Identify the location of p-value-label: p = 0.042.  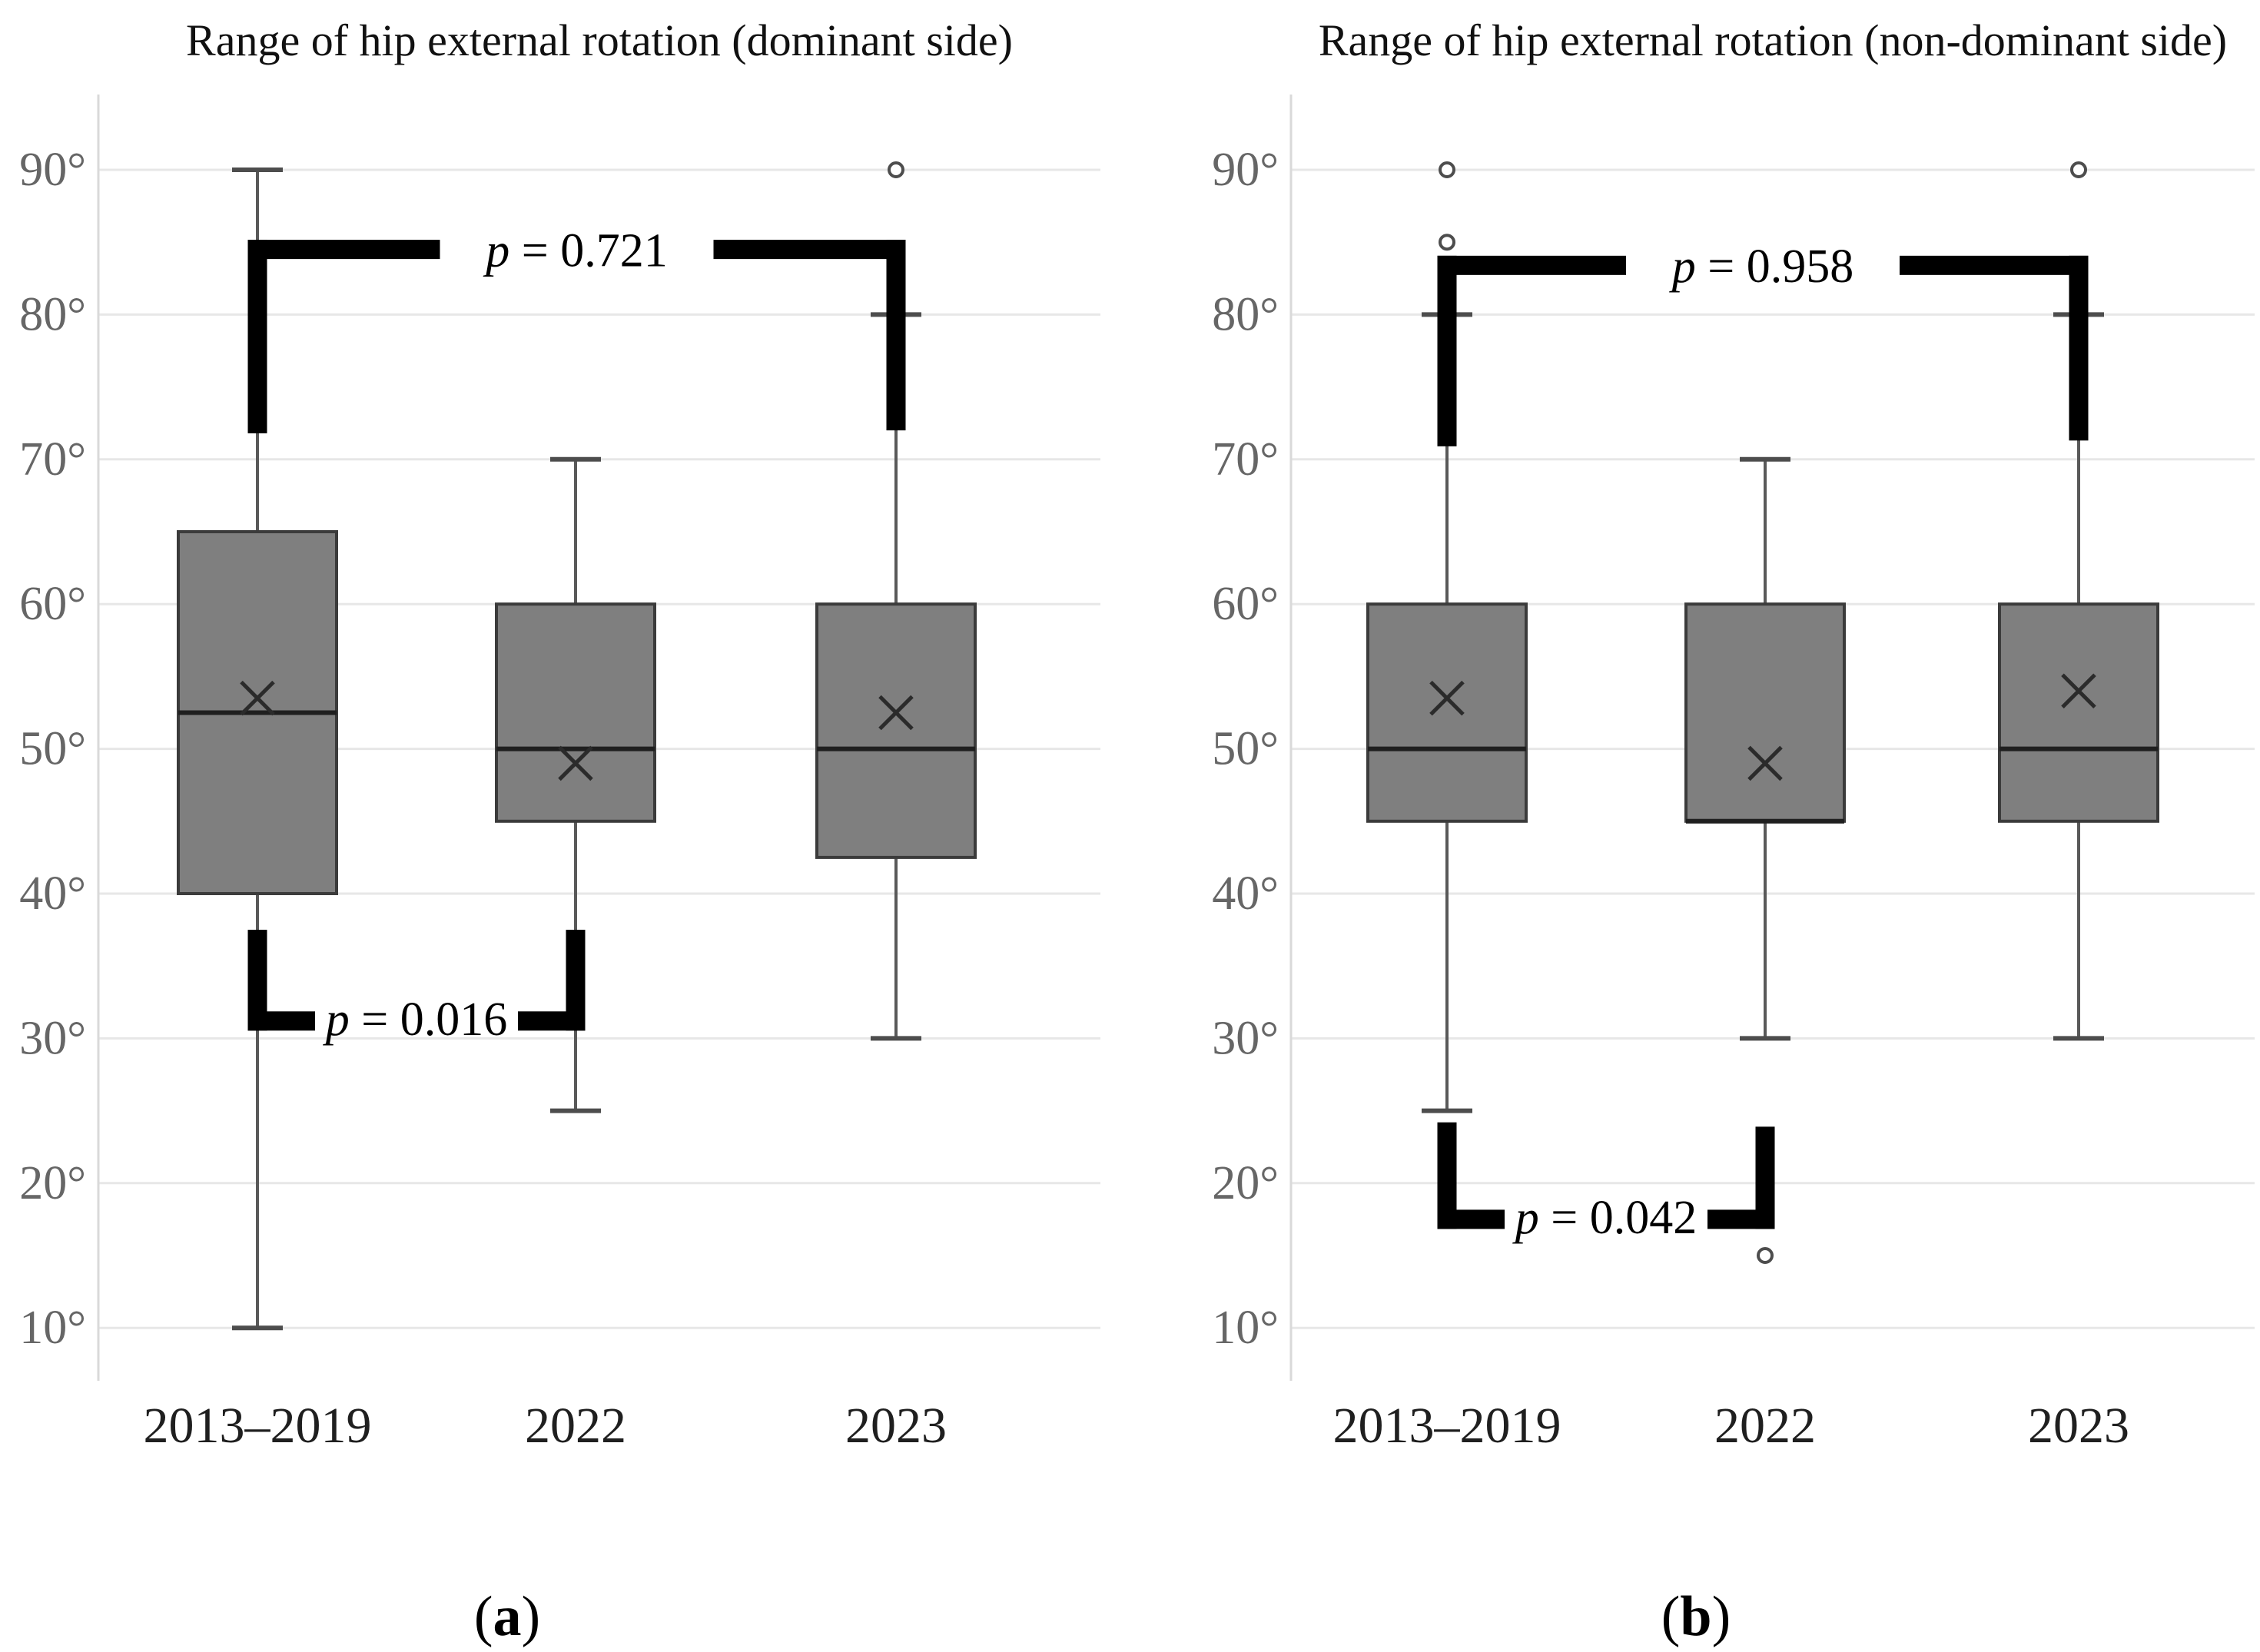
(1604, 1218).